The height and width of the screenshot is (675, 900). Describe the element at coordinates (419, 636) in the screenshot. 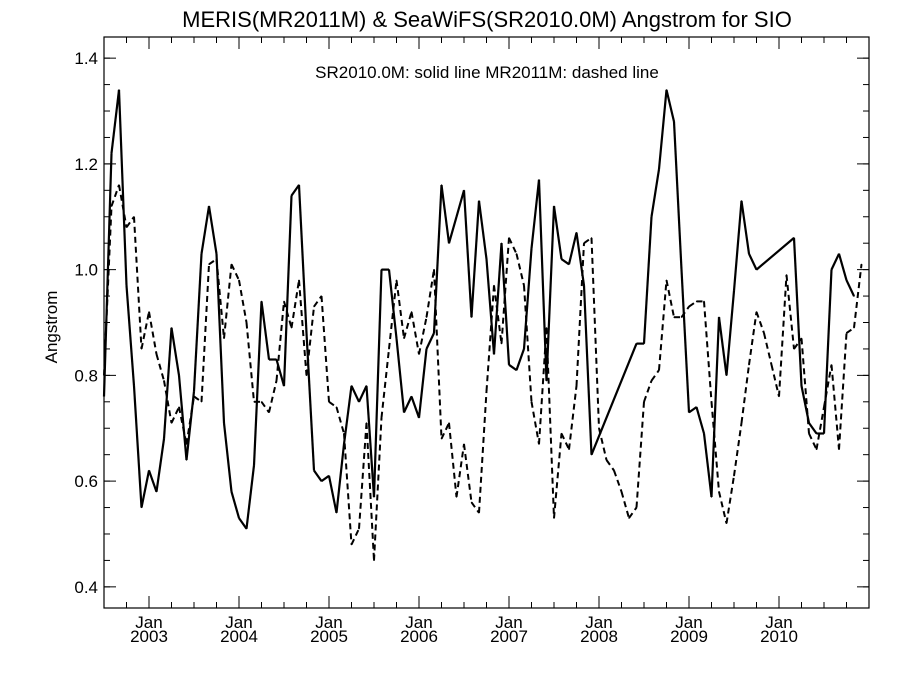

I see `x-tick-year-label: 2006` at that location.